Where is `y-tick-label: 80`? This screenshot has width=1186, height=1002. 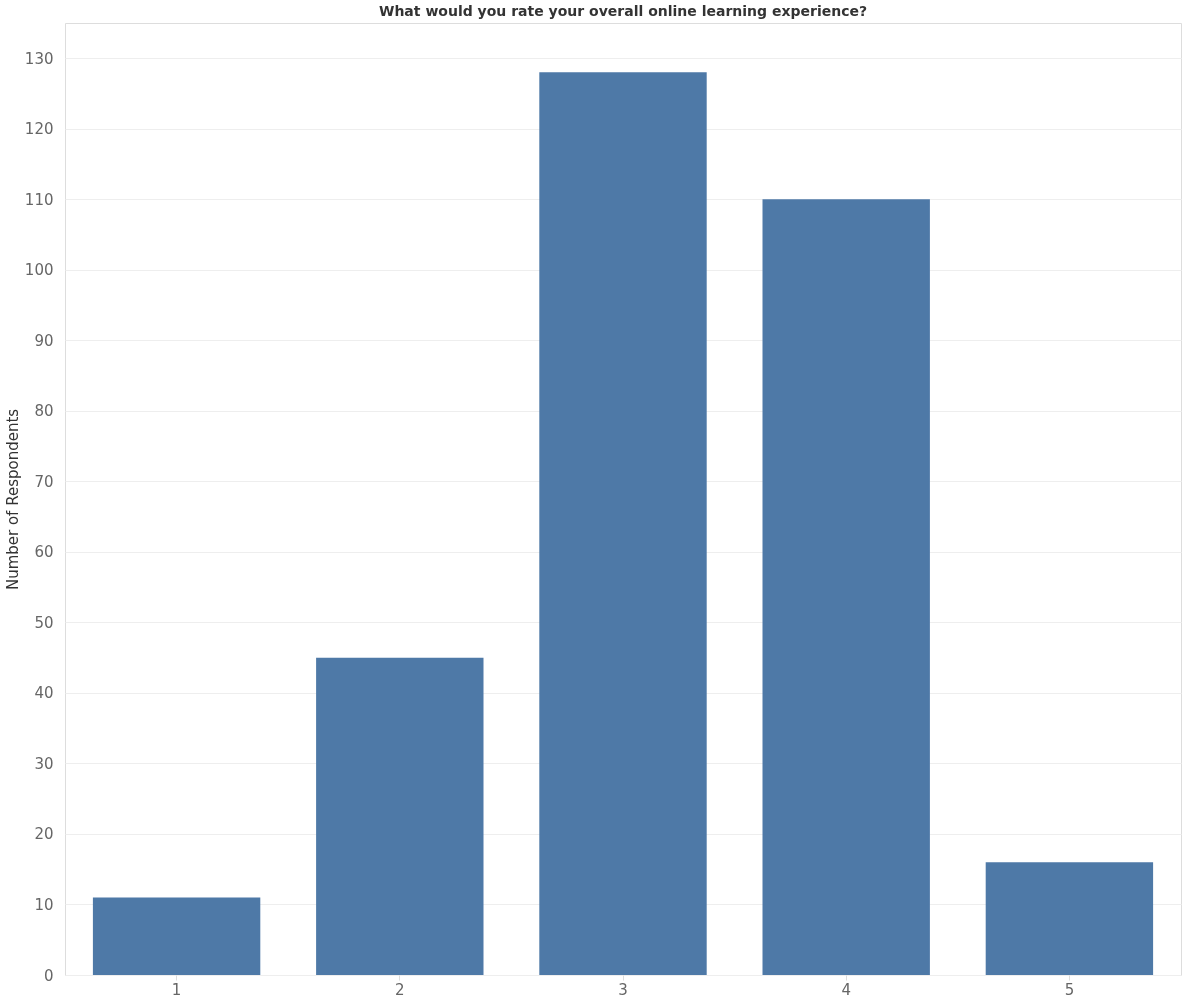
y-tick-label: 80 is located at coordinates (44, 411).